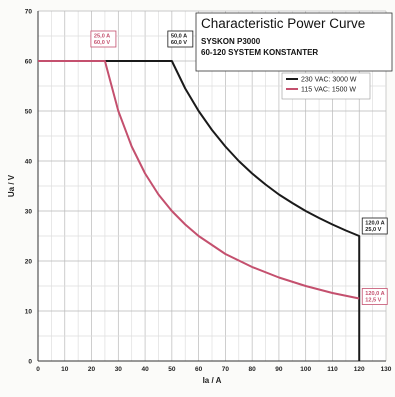 This screenshot has height=397, width=395. Describe the element at coordinates (359, 369) in the screenshot. I see `x-tick-label: 120` at that location.